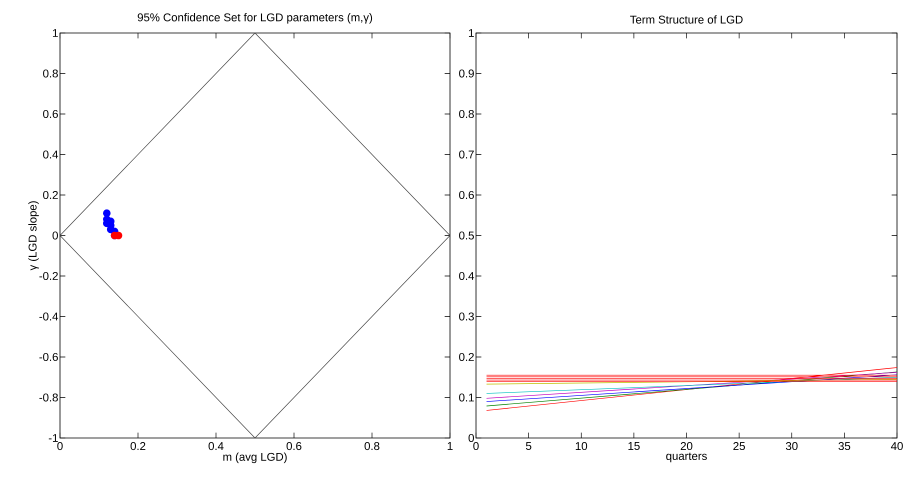  Describe the element at coordinates (466, 154) in the screenshot. I see `y-tick-label: 0.7` at that location.